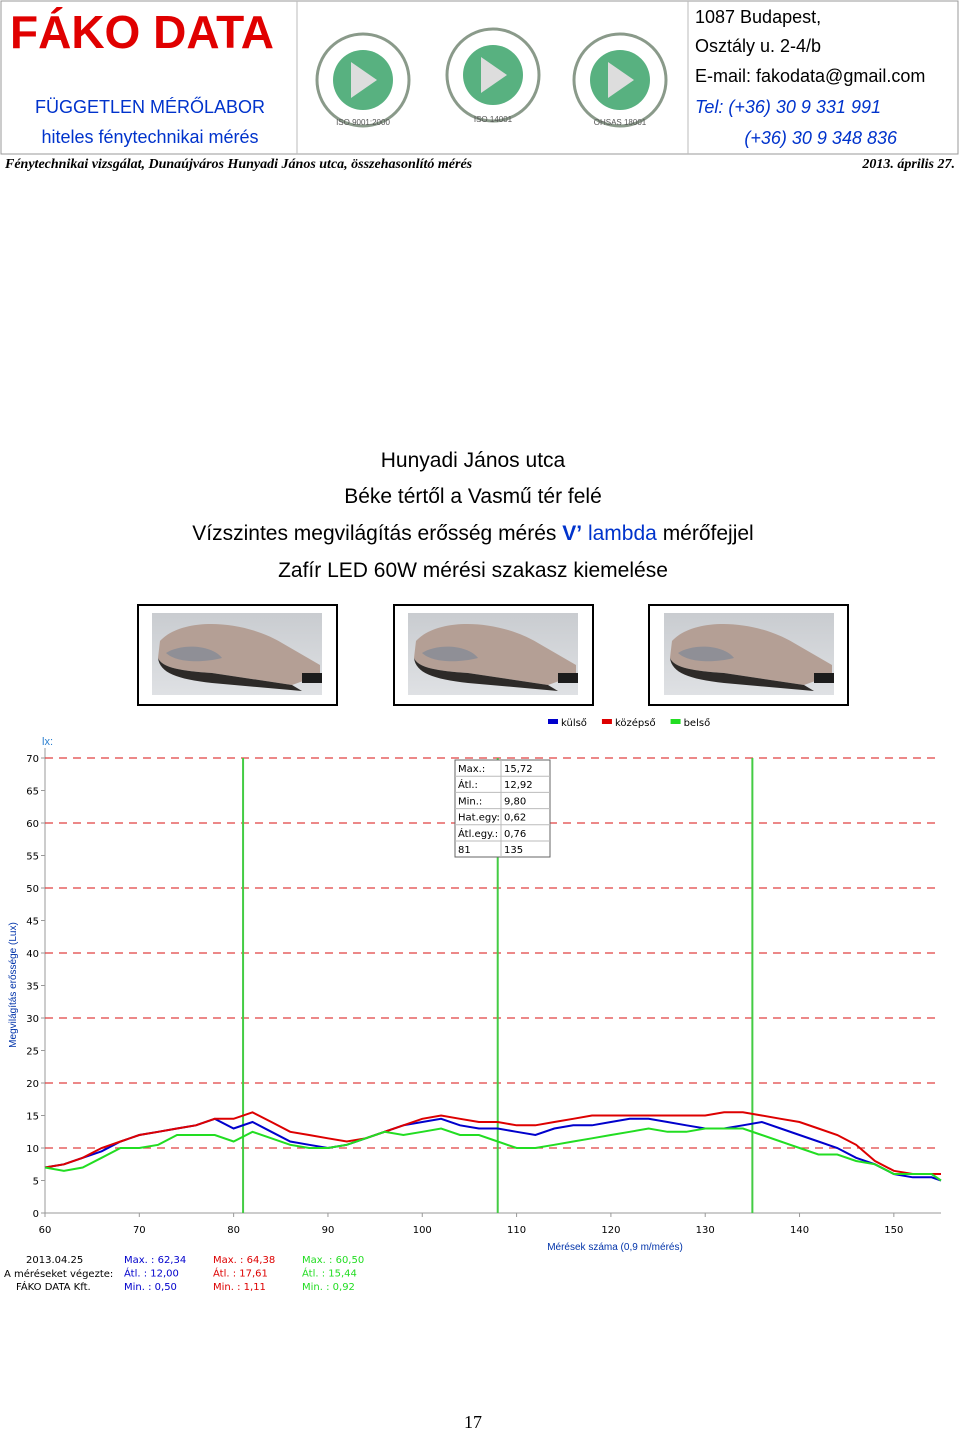 Image resolution: width=960 pixels, height=1430 pixels. What do you see at coordinates (622, 533) in the screenshot?
I see `title-part: lambda` at bounding box center [622, 533].